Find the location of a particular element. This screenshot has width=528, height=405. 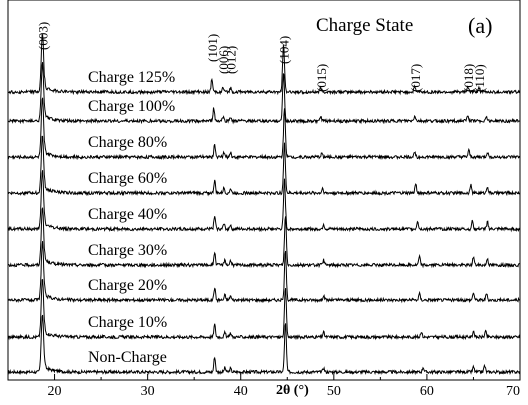

series-line-non-charge is located at coordinates (264, 345).